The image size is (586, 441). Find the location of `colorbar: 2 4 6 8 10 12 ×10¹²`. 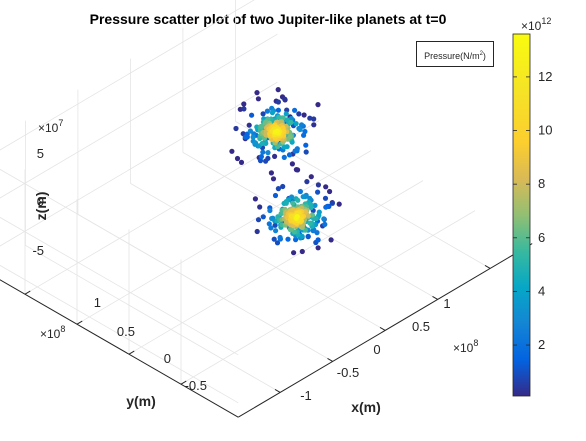

colorbar: 2 4 6 8 10 12 ×10¹² is located at coordinates (532, 206).